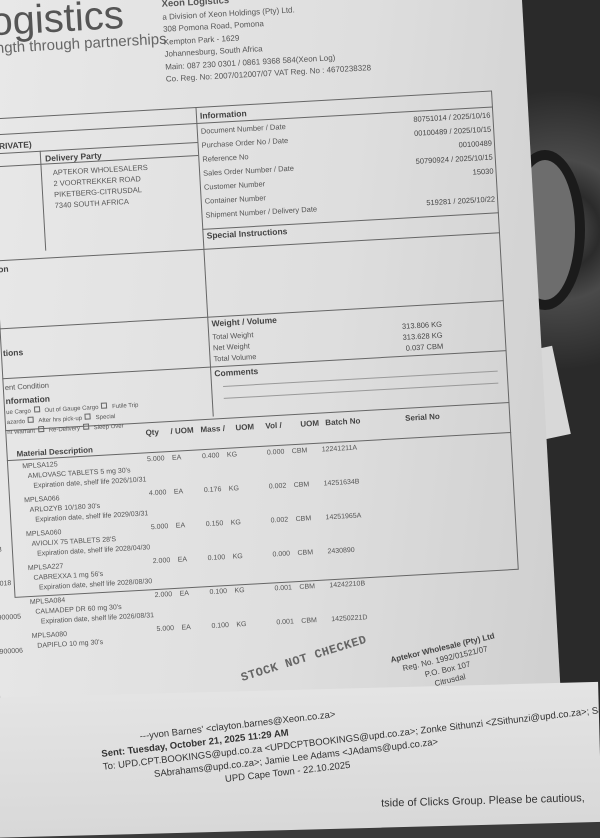 This screenshot has height=838, width=600. What do you see at coordinates (60, 420) in the screenshot?
I see `text-label: After hrs pick-up` at bounding box center [60, 420].